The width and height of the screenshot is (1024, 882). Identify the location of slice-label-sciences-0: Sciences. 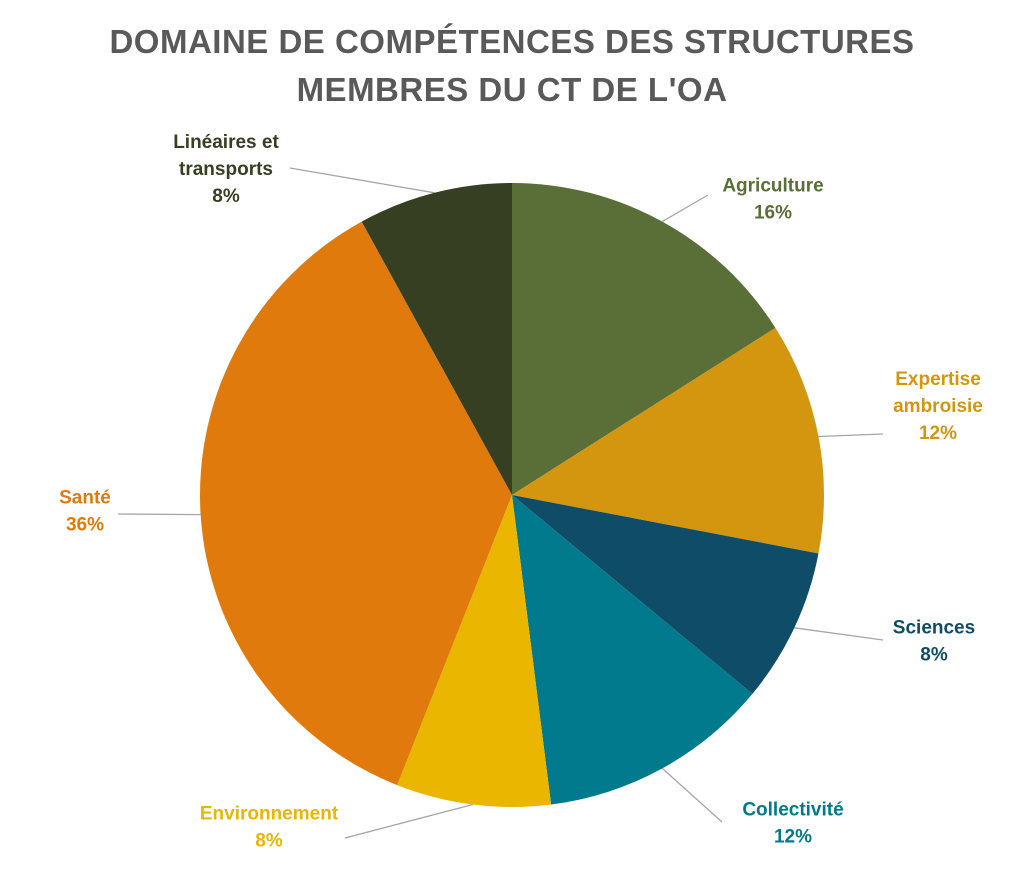
(934, 628).